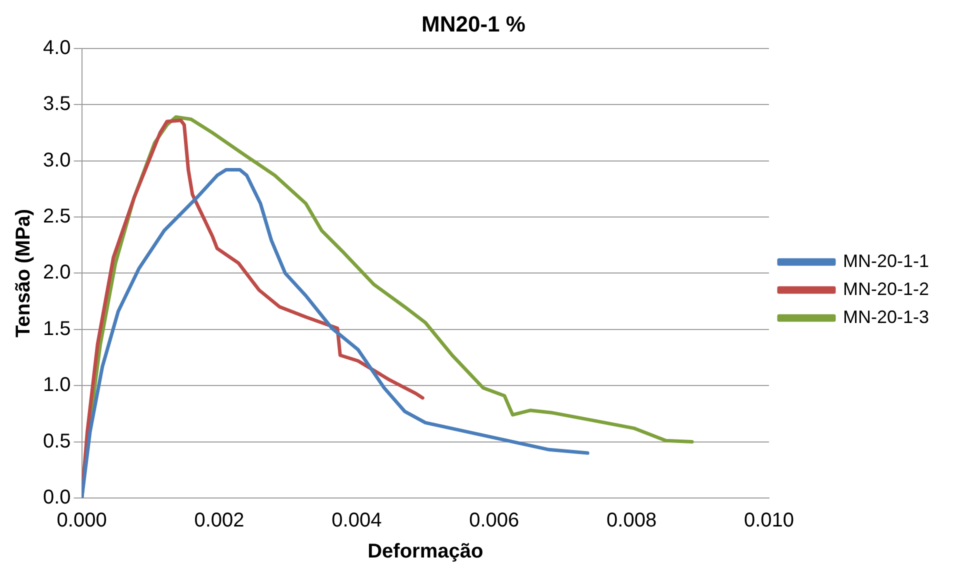 The image size is (957, 578). Describe the element at coordinates (494, 521) in the screenshot. I see `x-tick-label: 0.006` at that location.